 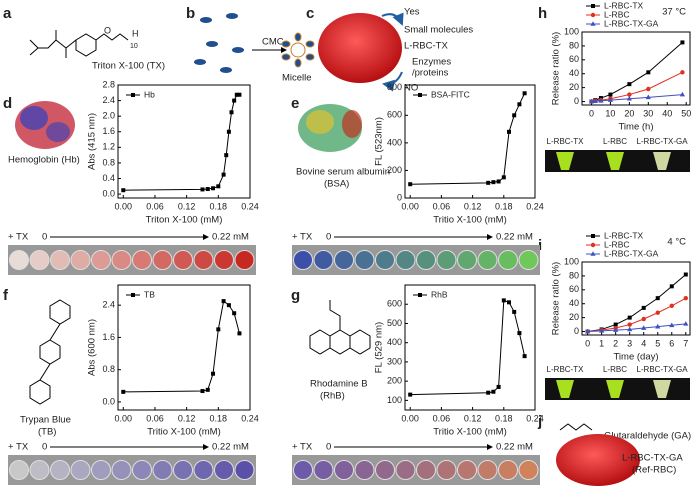 What do you see at coordinates (442, 206) in the screenshot?
I see `x-tick-label: 0.06` at bounding box center [442, 206].